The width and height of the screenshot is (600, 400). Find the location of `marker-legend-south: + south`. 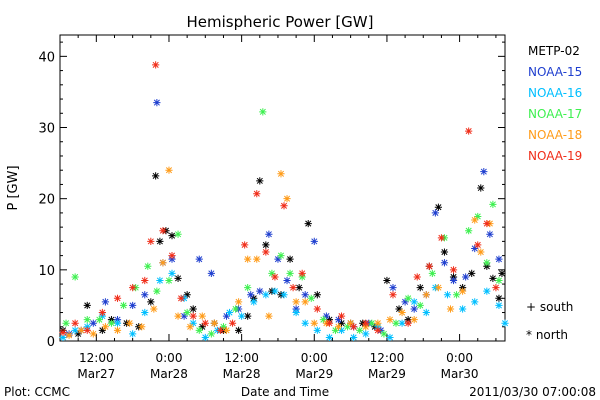

marker-legend-south: + south is located at coordinates (549, 307).